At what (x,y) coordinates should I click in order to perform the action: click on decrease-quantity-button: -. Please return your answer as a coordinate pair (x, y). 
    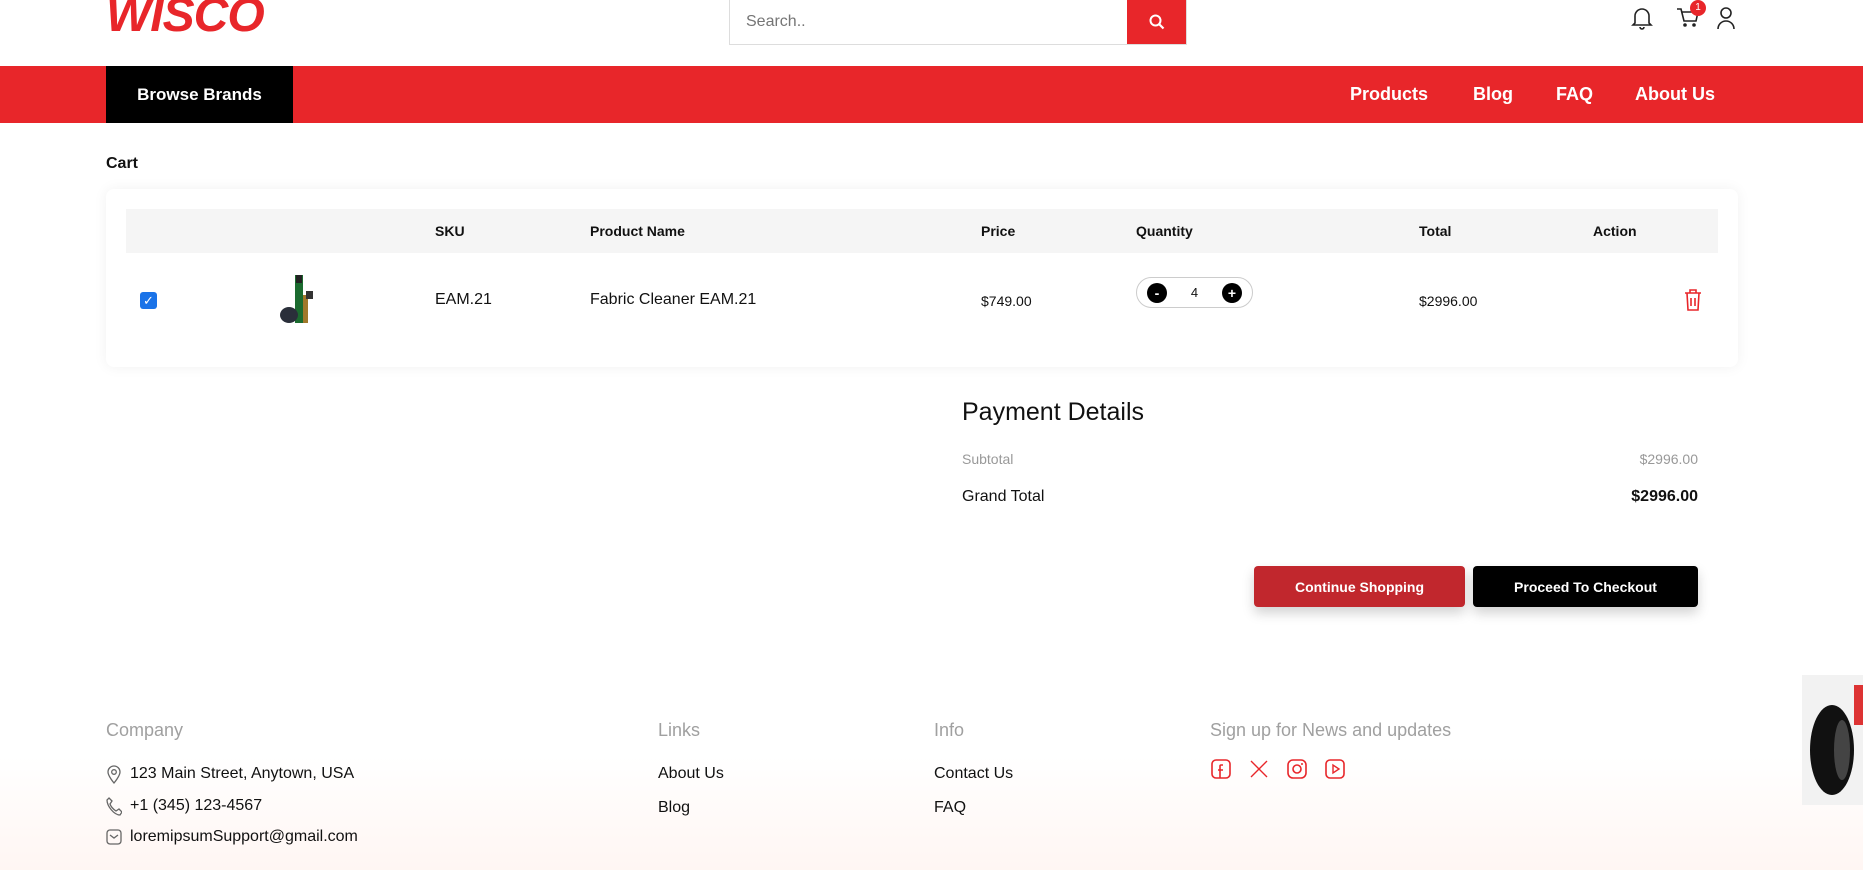
    Looking at the image, I should click on (1157, 292).